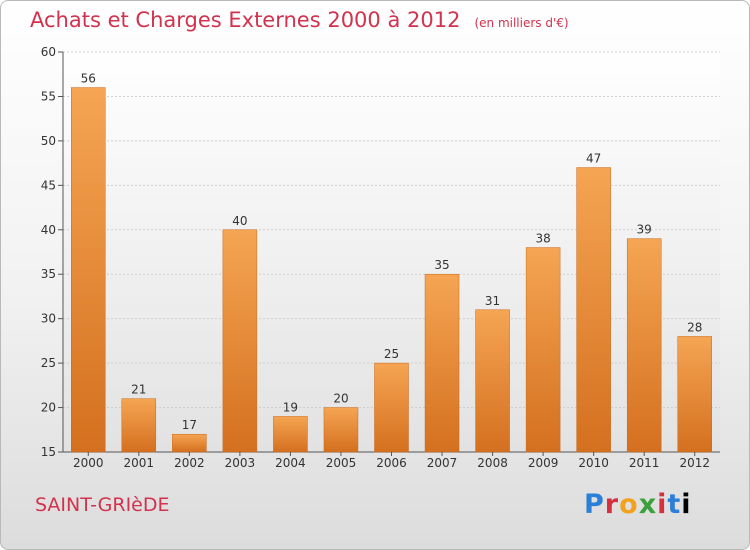  What do you see at coordinates (543, 463) in the screenshot?
I see `x-tick-label: 2009` at bounding box center [543, 463].